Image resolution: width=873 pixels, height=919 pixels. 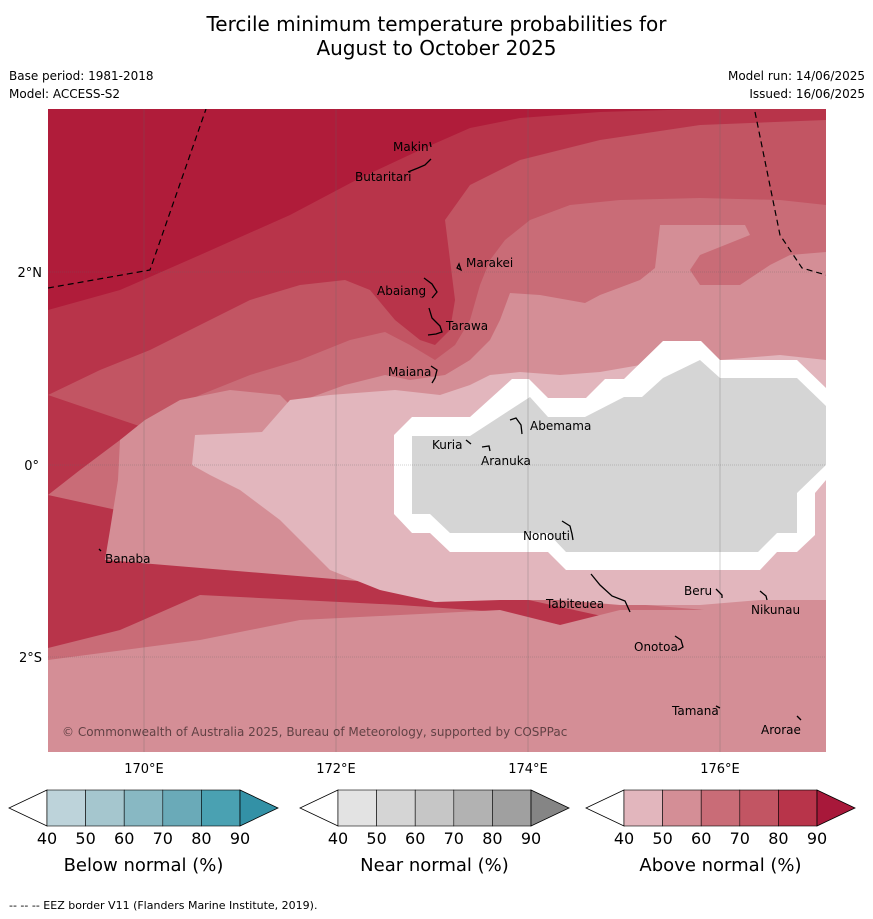 I want to click on colorbar-label: Below normal (%), so click(x=144, y=865).